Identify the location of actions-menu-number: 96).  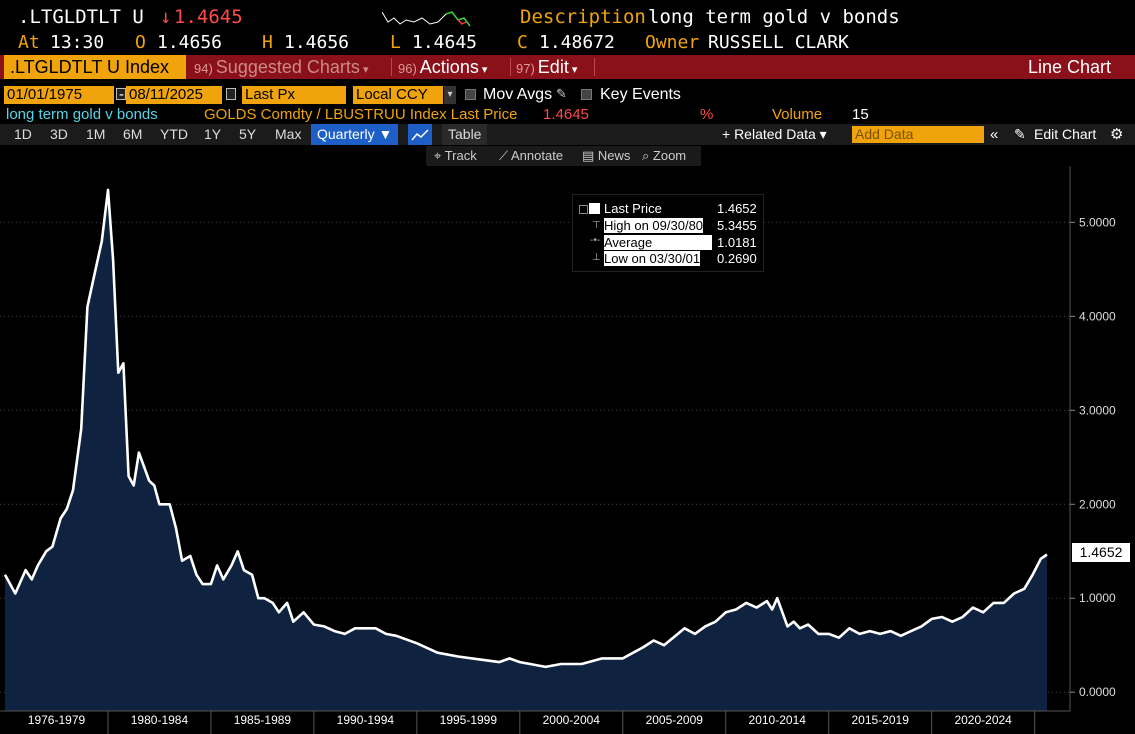
(407, 68).